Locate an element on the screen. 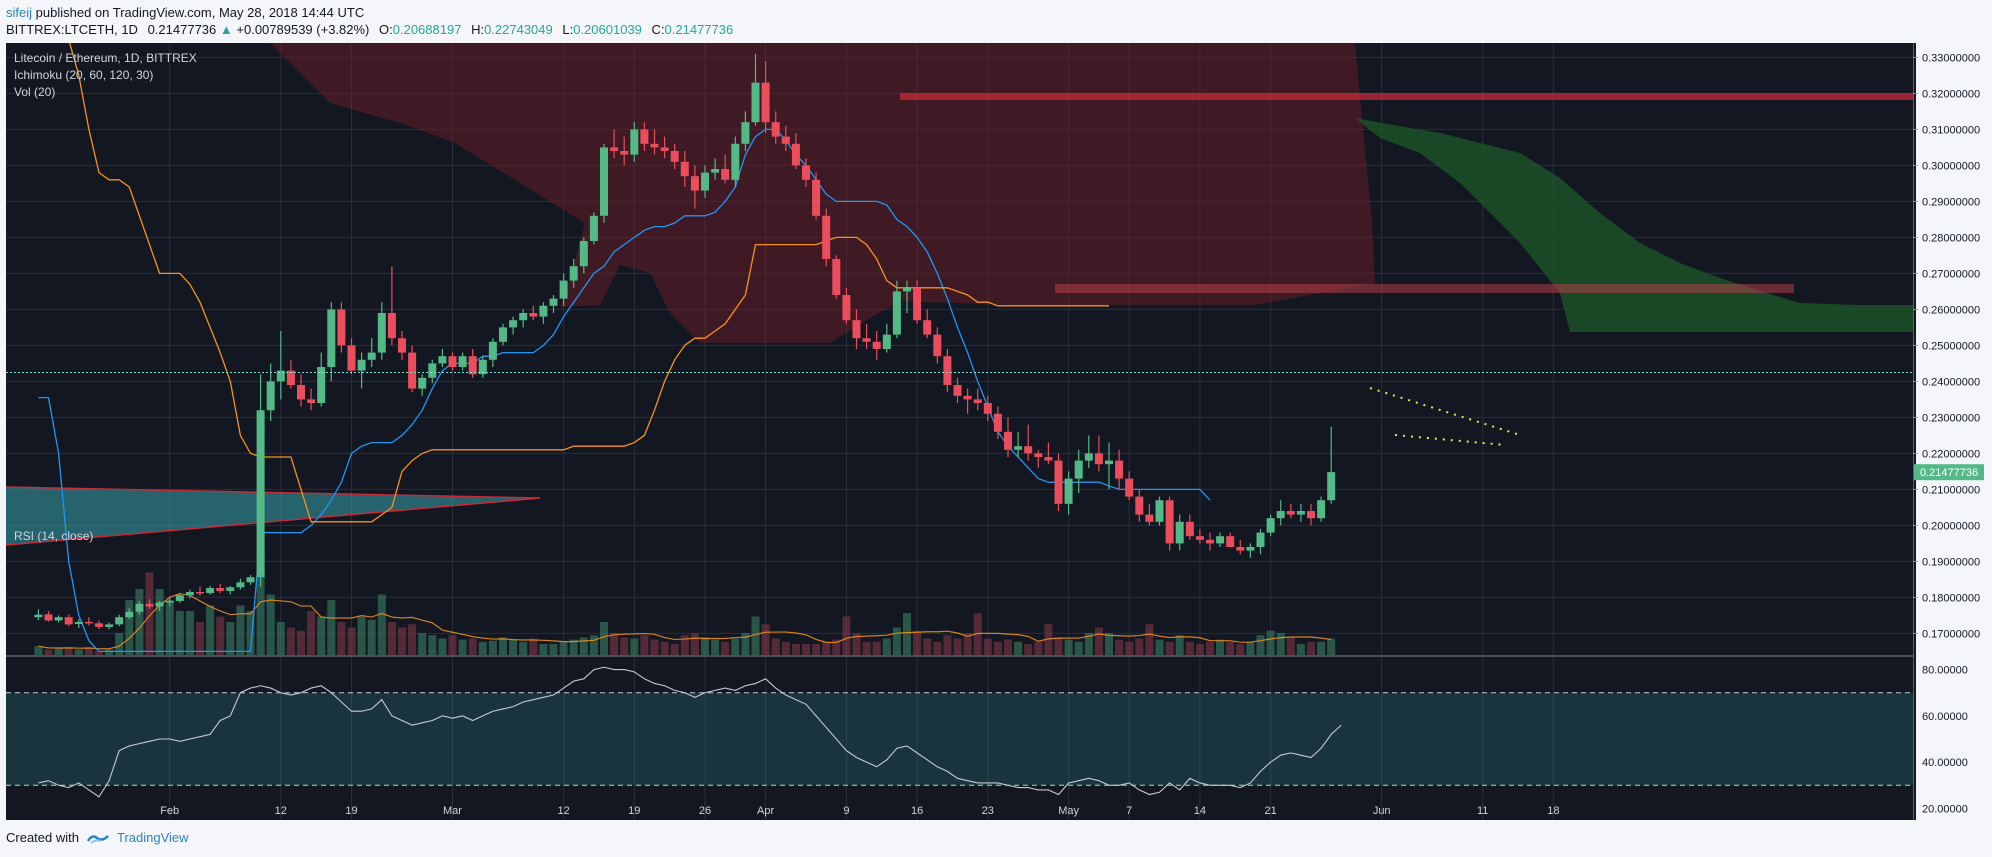 Image resolution: width=1992 pixels, height=857 pixels. price-tick-label: 0.30000000 is located at coordinates (1951, 166).